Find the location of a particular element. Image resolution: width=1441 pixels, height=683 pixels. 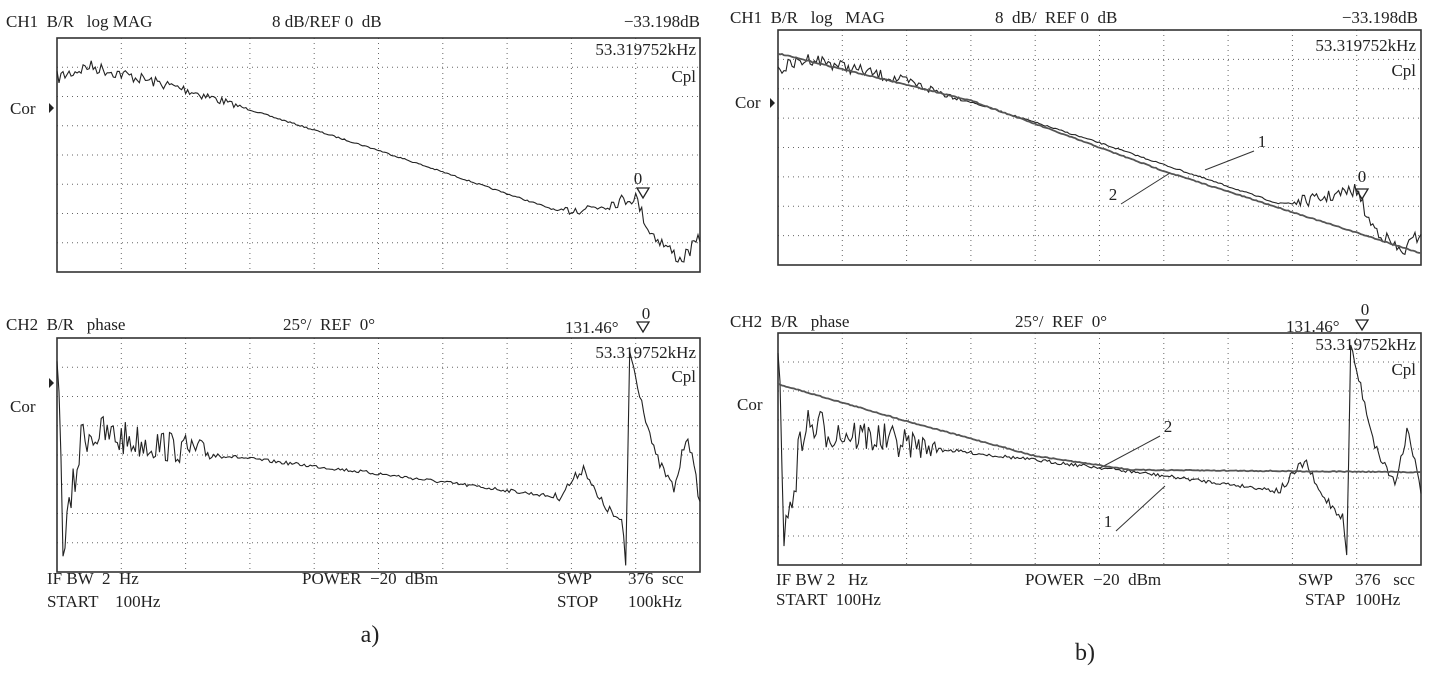

caption: a) is located at coordinates (370, 635).